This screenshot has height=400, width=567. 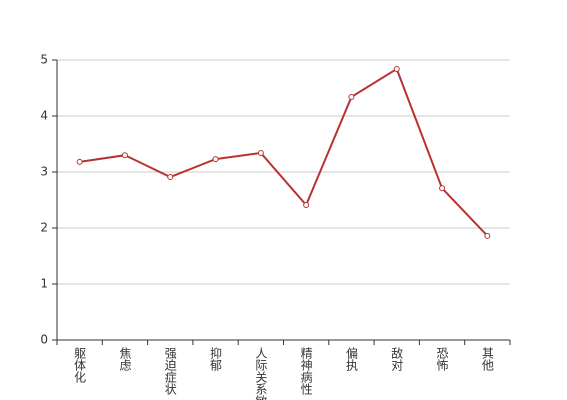 What do you see at coordinates (397, 358) in the screenshot?
I see `x-tick-label: 敌对` at bounding box center [397, 358].